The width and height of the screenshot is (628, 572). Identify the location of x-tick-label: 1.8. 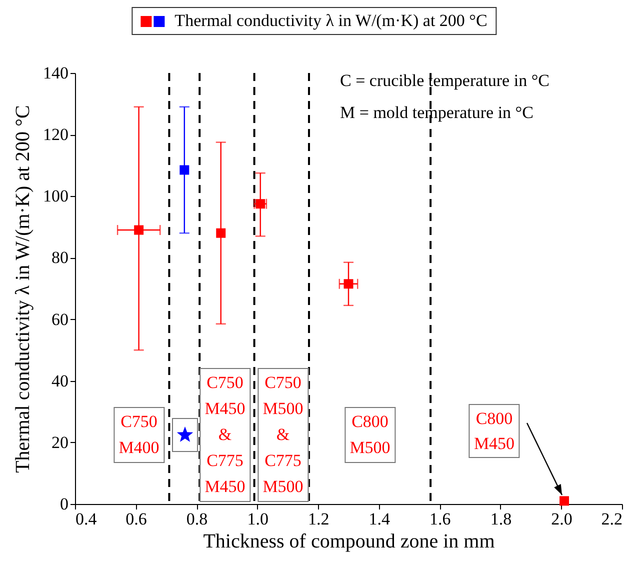
(501, 519).